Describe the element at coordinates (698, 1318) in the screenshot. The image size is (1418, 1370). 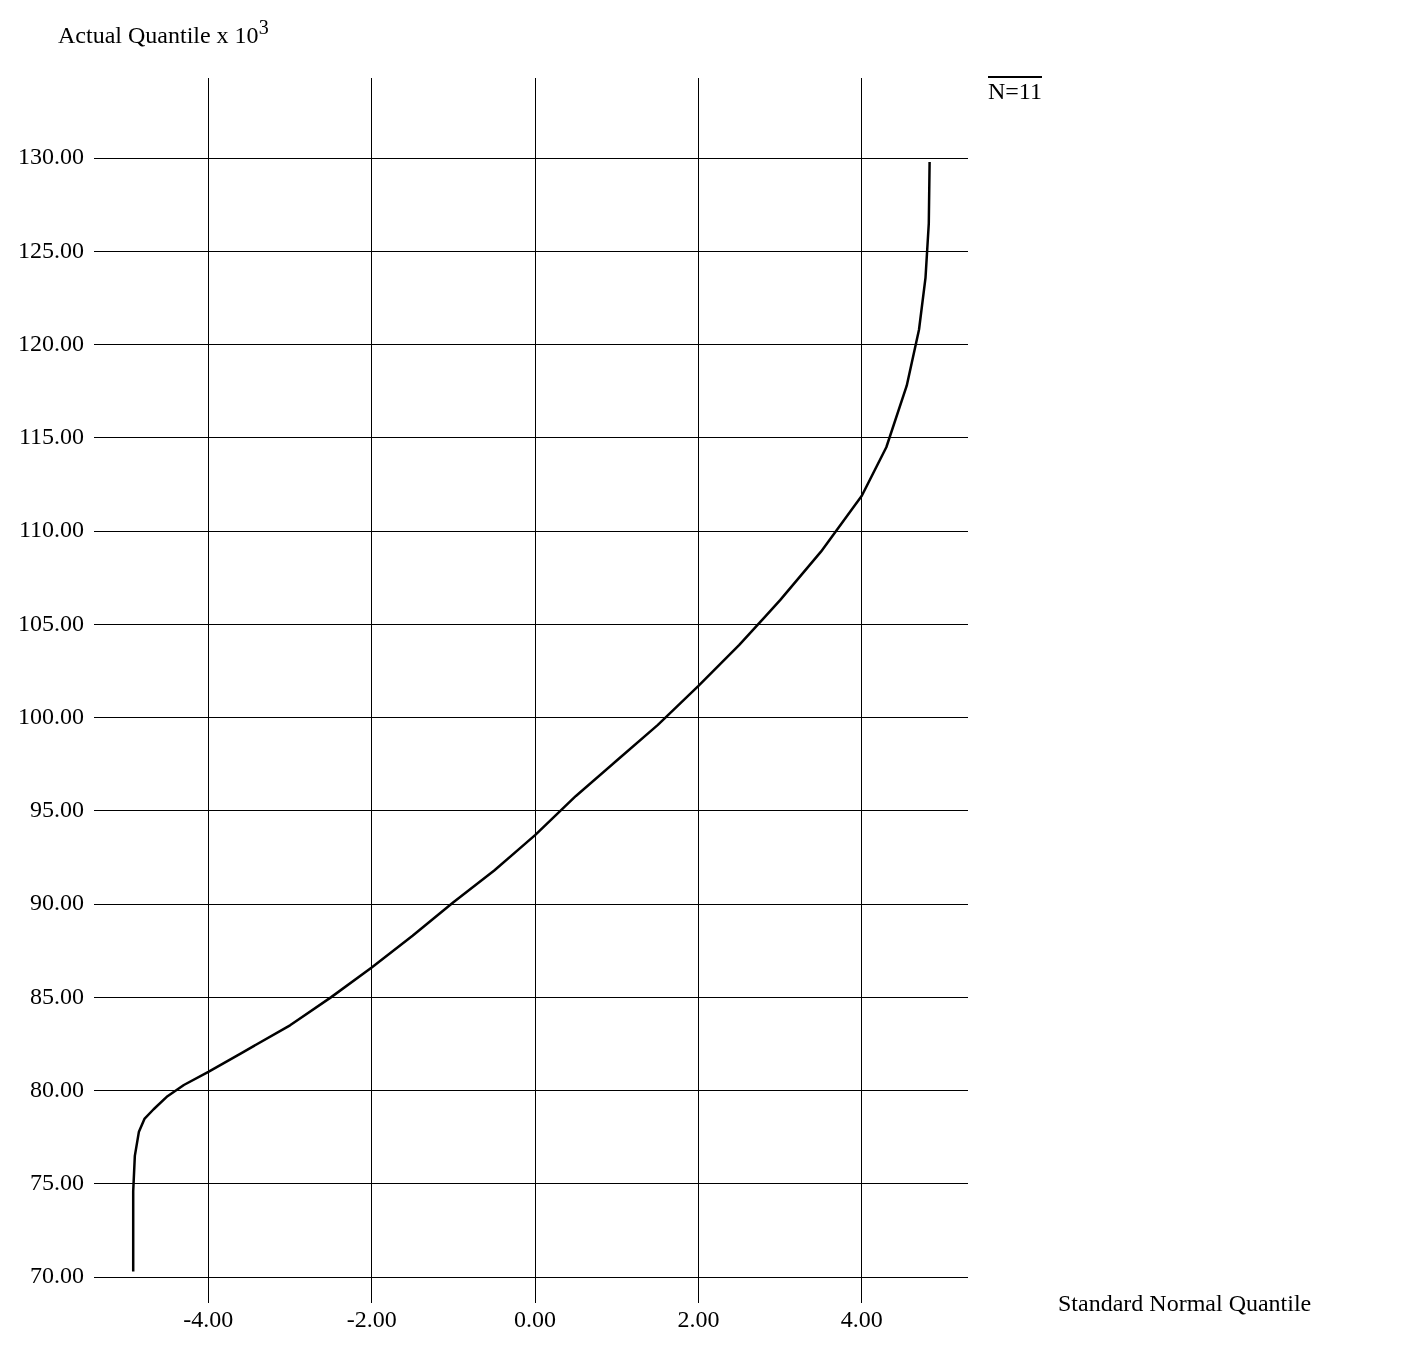
I see `x-tick-label: 2.00` at that location.